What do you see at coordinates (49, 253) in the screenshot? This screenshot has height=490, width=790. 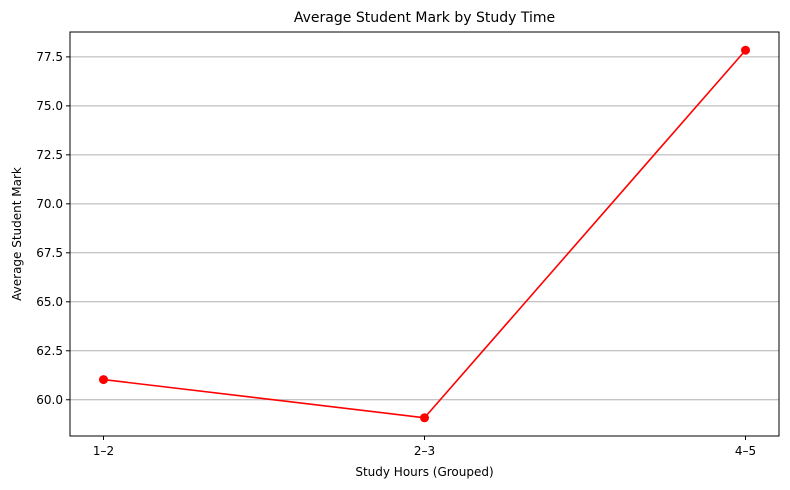 I see `y-tick-label: 67.5` at bounding box center [49, 253].